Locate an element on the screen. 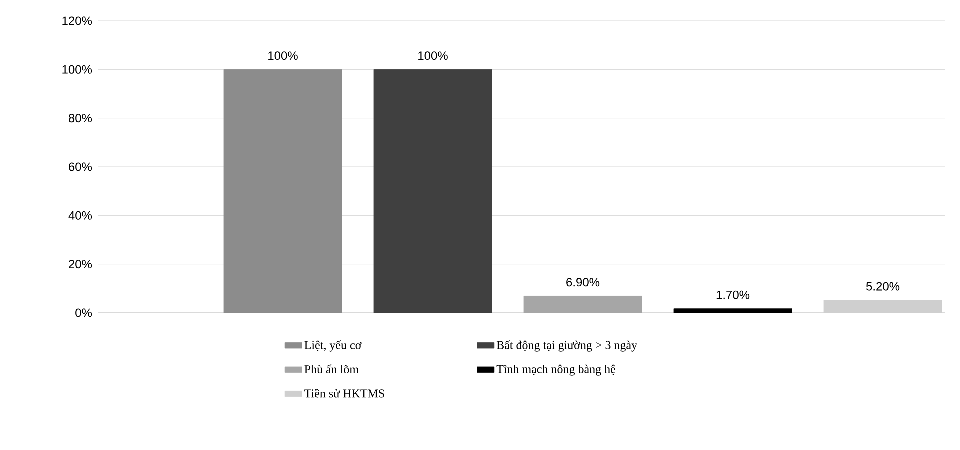  legend-label: Phù ấn lõm is located at coordinates (331, 369).